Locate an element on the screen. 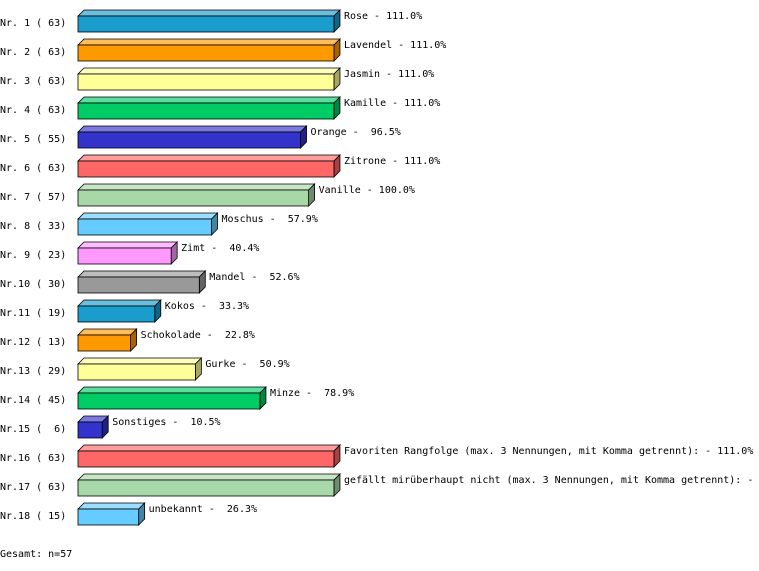  value-label: Lavendel - 111.0% is located at coordinates (395, 45).